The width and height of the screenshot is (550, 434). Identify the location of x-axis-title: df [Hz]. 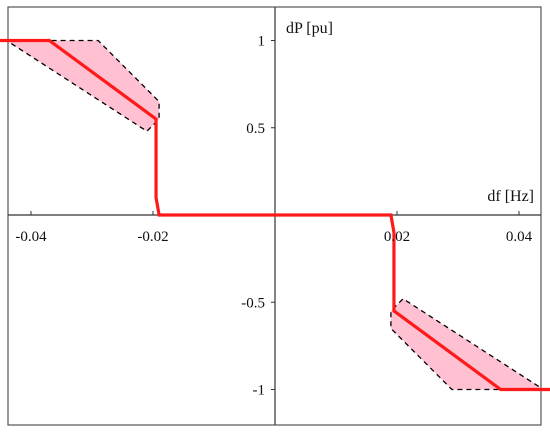
(510, 196).